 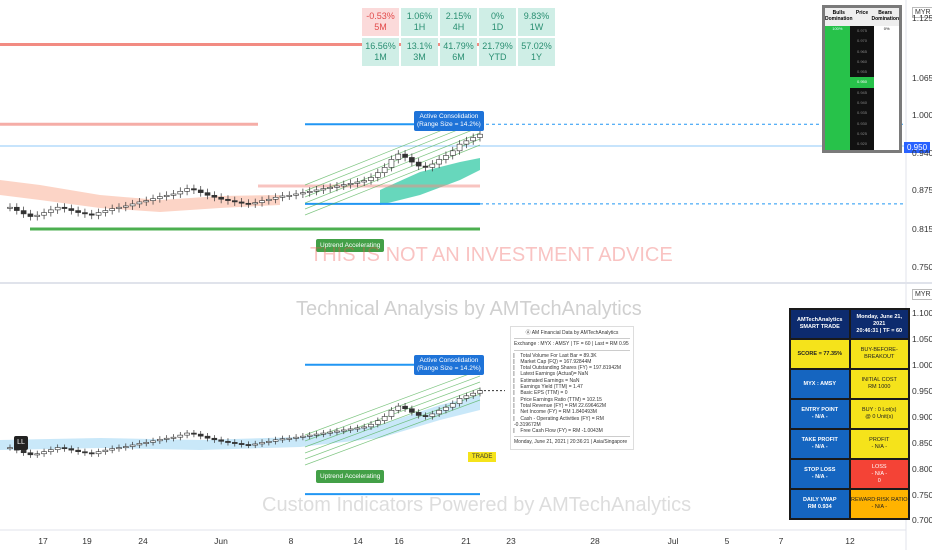 I want to click on trade-label-text: MYX : AMSY, so click(x=820, y=383).